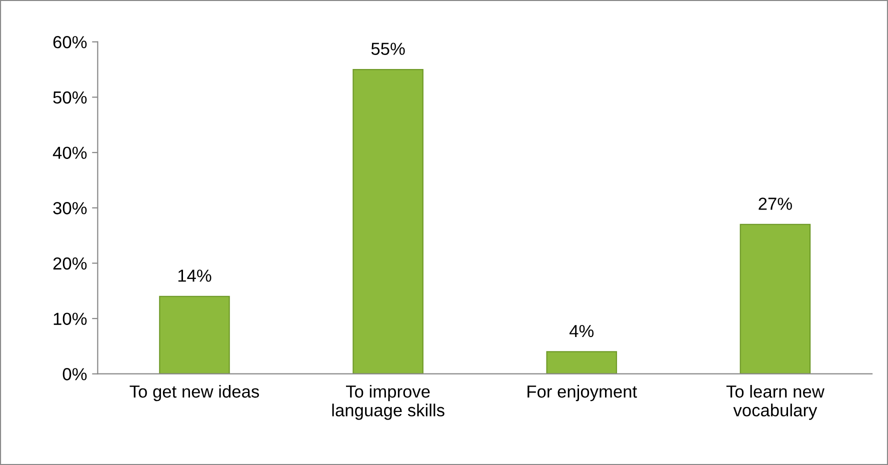 The image size is (888, 465). Describe the element at coordinates (70, 42) in the screenshot. I see `y-tick-label: 60%` at that location.